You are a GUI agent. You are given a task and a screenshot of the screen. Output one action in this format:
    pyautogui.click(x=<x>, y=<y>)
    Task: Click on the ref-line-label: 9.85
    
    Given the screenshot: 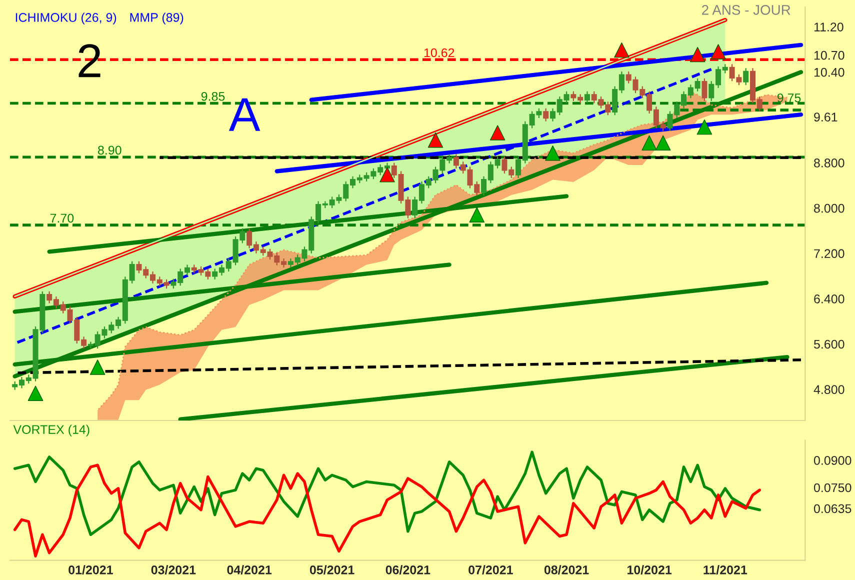 What is the action you would take?
    pyautogui.click(x=213, y=96)
    